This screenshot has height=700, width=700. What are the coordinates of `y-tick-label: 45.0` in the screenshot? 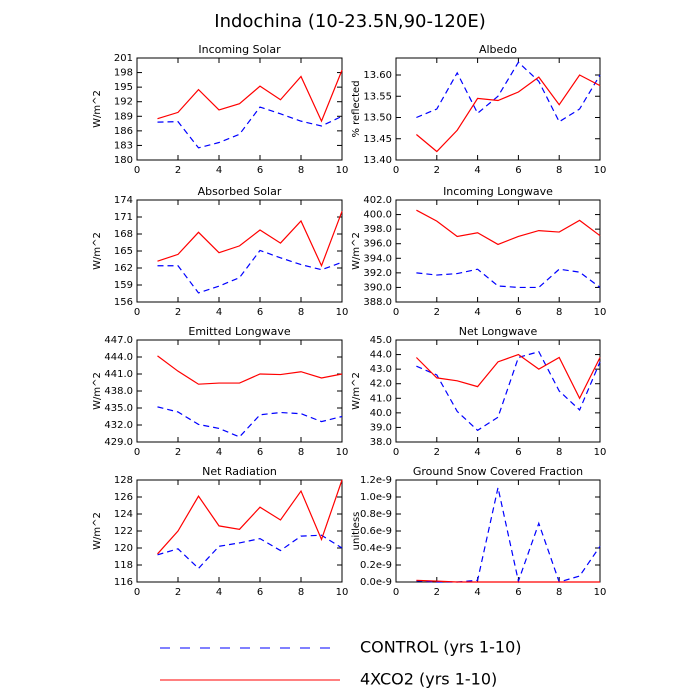 It's located at (381, 340).